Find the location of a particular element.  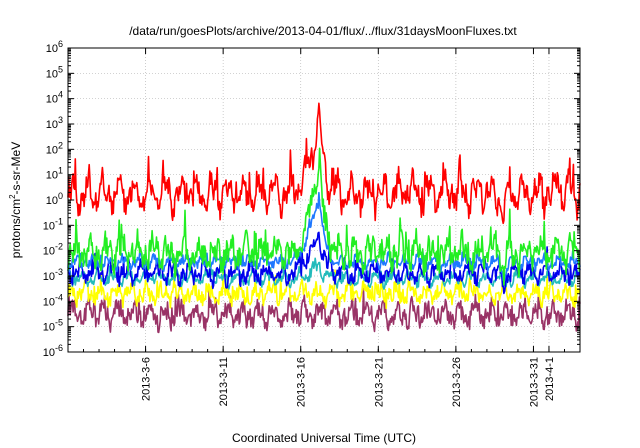

y-tick-label: 10⁶ is located at coordinates (54, 47).